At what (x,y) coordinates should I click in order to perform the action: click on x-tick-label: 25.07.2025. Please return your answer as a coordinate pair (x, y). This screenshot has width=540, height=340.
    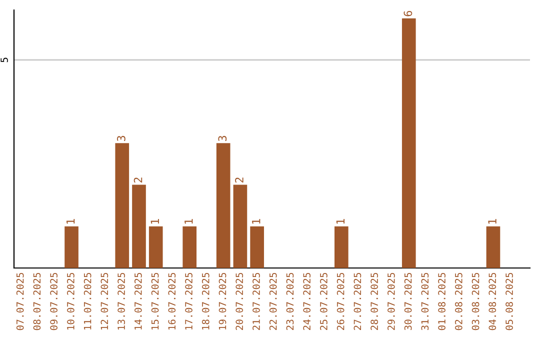
    Looking at the image, I should click on (324, 301).